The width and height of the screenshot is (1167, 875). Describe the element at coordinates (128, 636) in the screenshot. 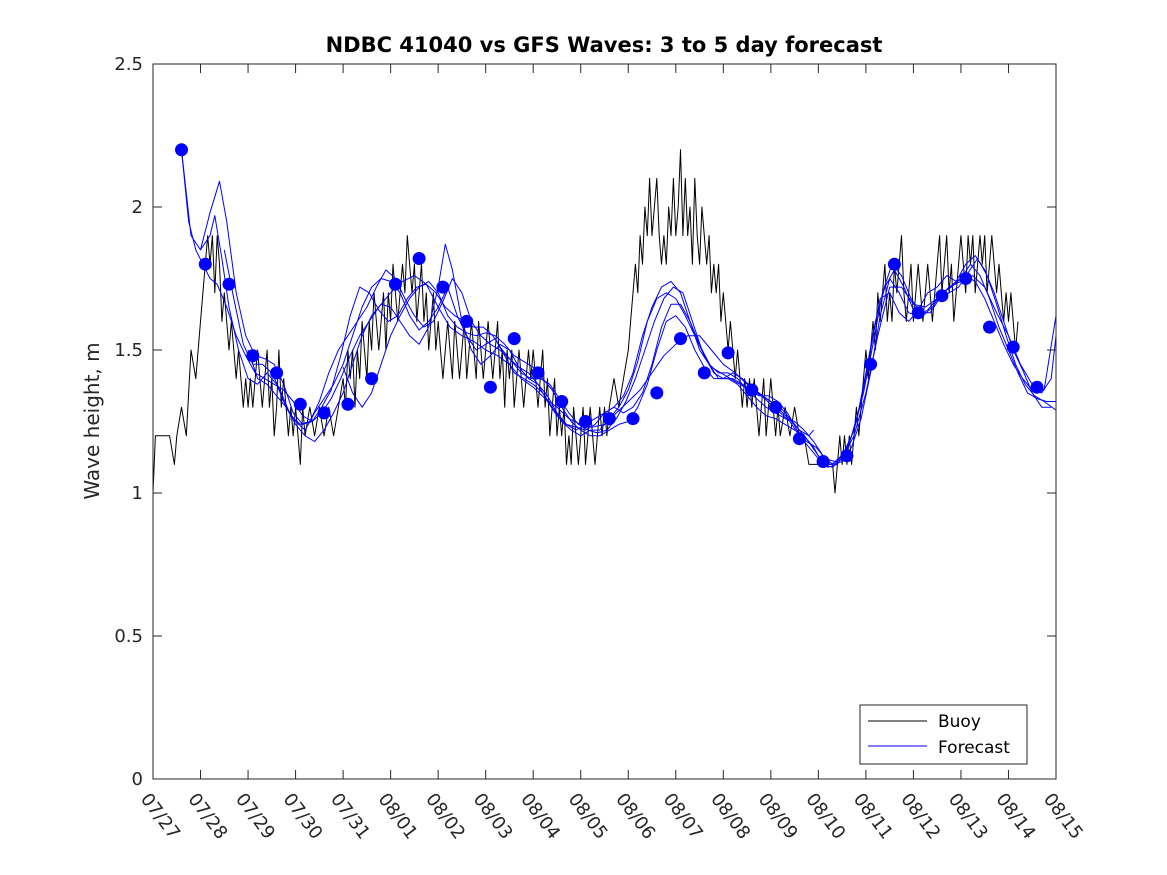

I see `y-tick-label-1: 0.5` at that location.